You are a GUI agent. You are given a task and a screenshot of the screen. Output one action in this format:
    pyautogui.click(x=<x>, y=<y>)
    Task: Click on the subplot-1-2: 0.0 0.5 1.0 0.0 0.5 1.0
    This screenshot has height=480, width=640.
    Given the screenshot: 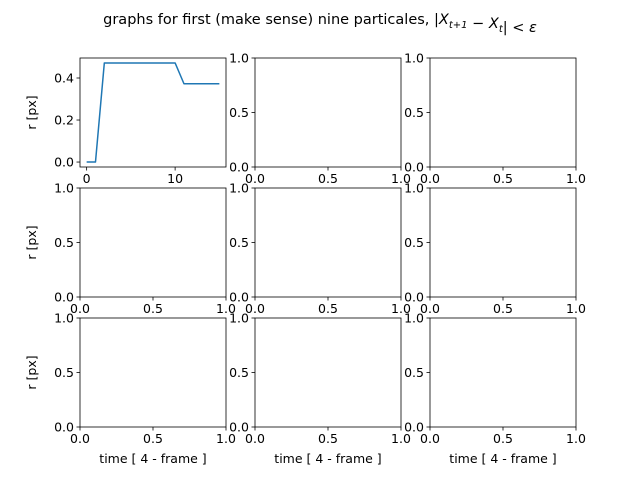 What is the action you would take?
    pyautogui.click(x=495, y=249)
    